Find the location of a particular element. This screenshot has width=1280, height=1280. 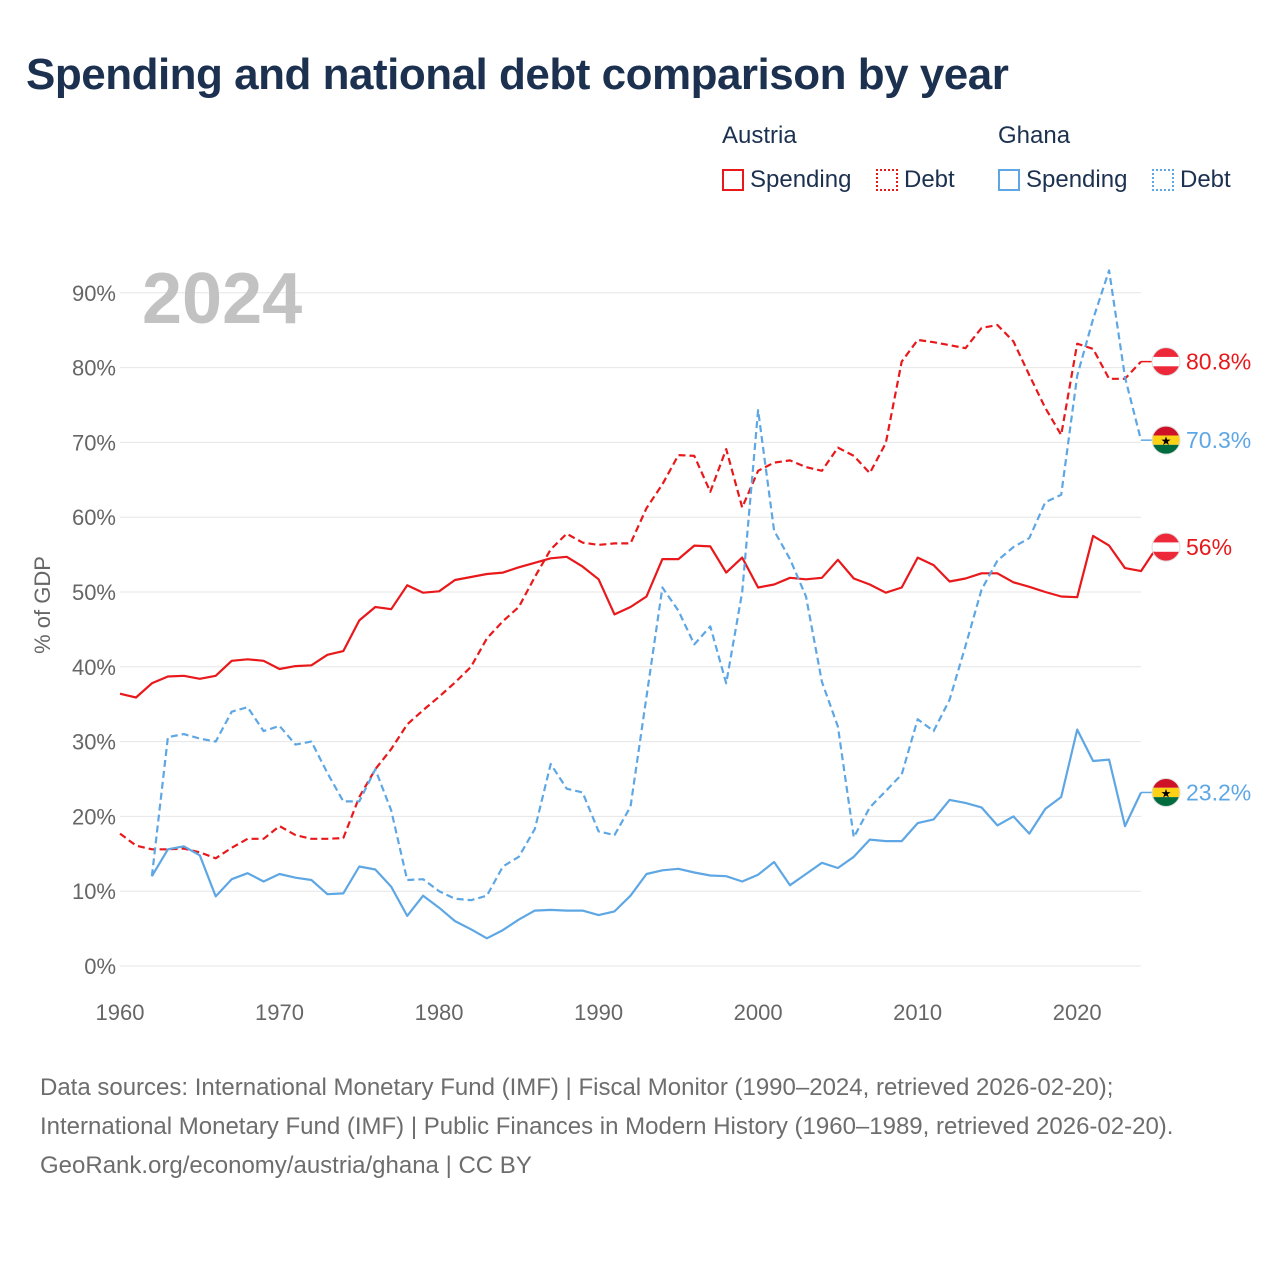

end-value-label: 23.2% is located at coordinates (1218, 792).